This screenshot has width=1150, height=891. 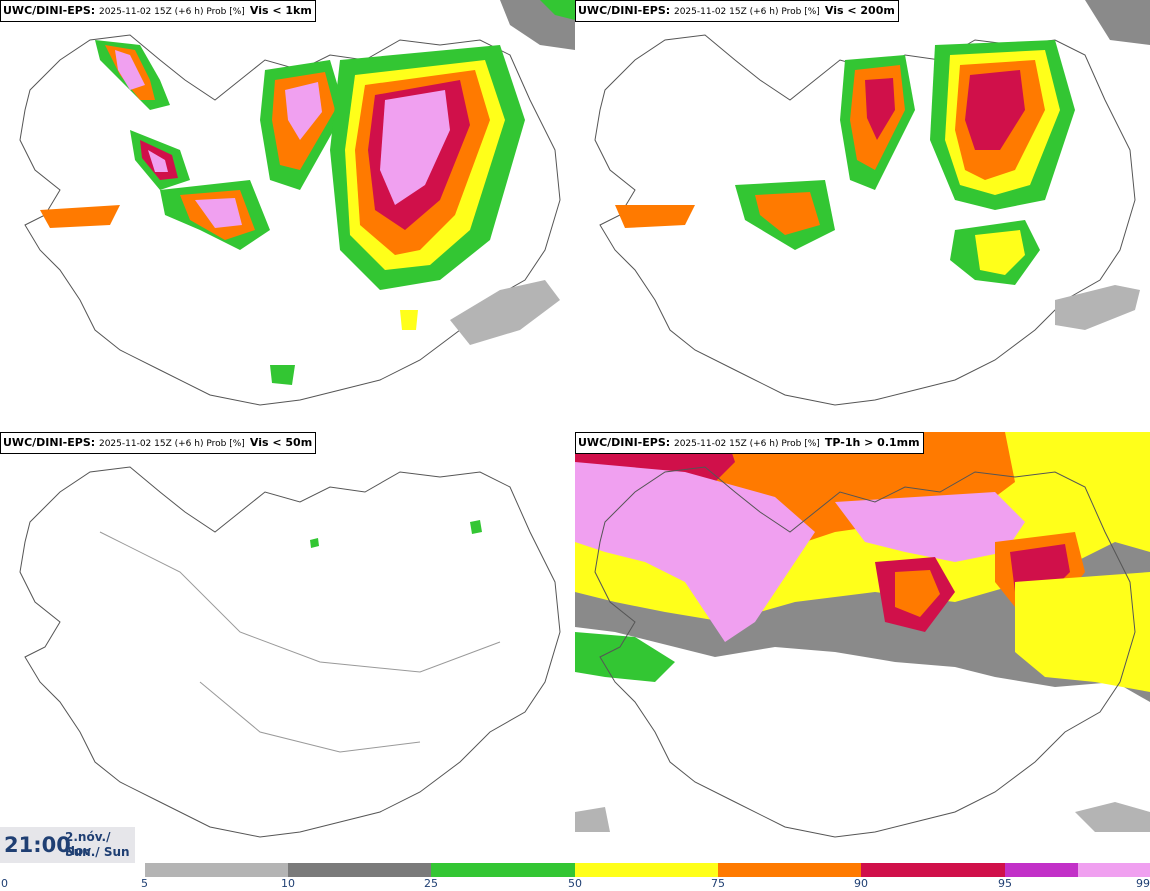 What do you see at coordinates (88, 844) in the screenshot?
I see `valid-date: 2.nóv./ Nov` at bounding box center [88, 844].